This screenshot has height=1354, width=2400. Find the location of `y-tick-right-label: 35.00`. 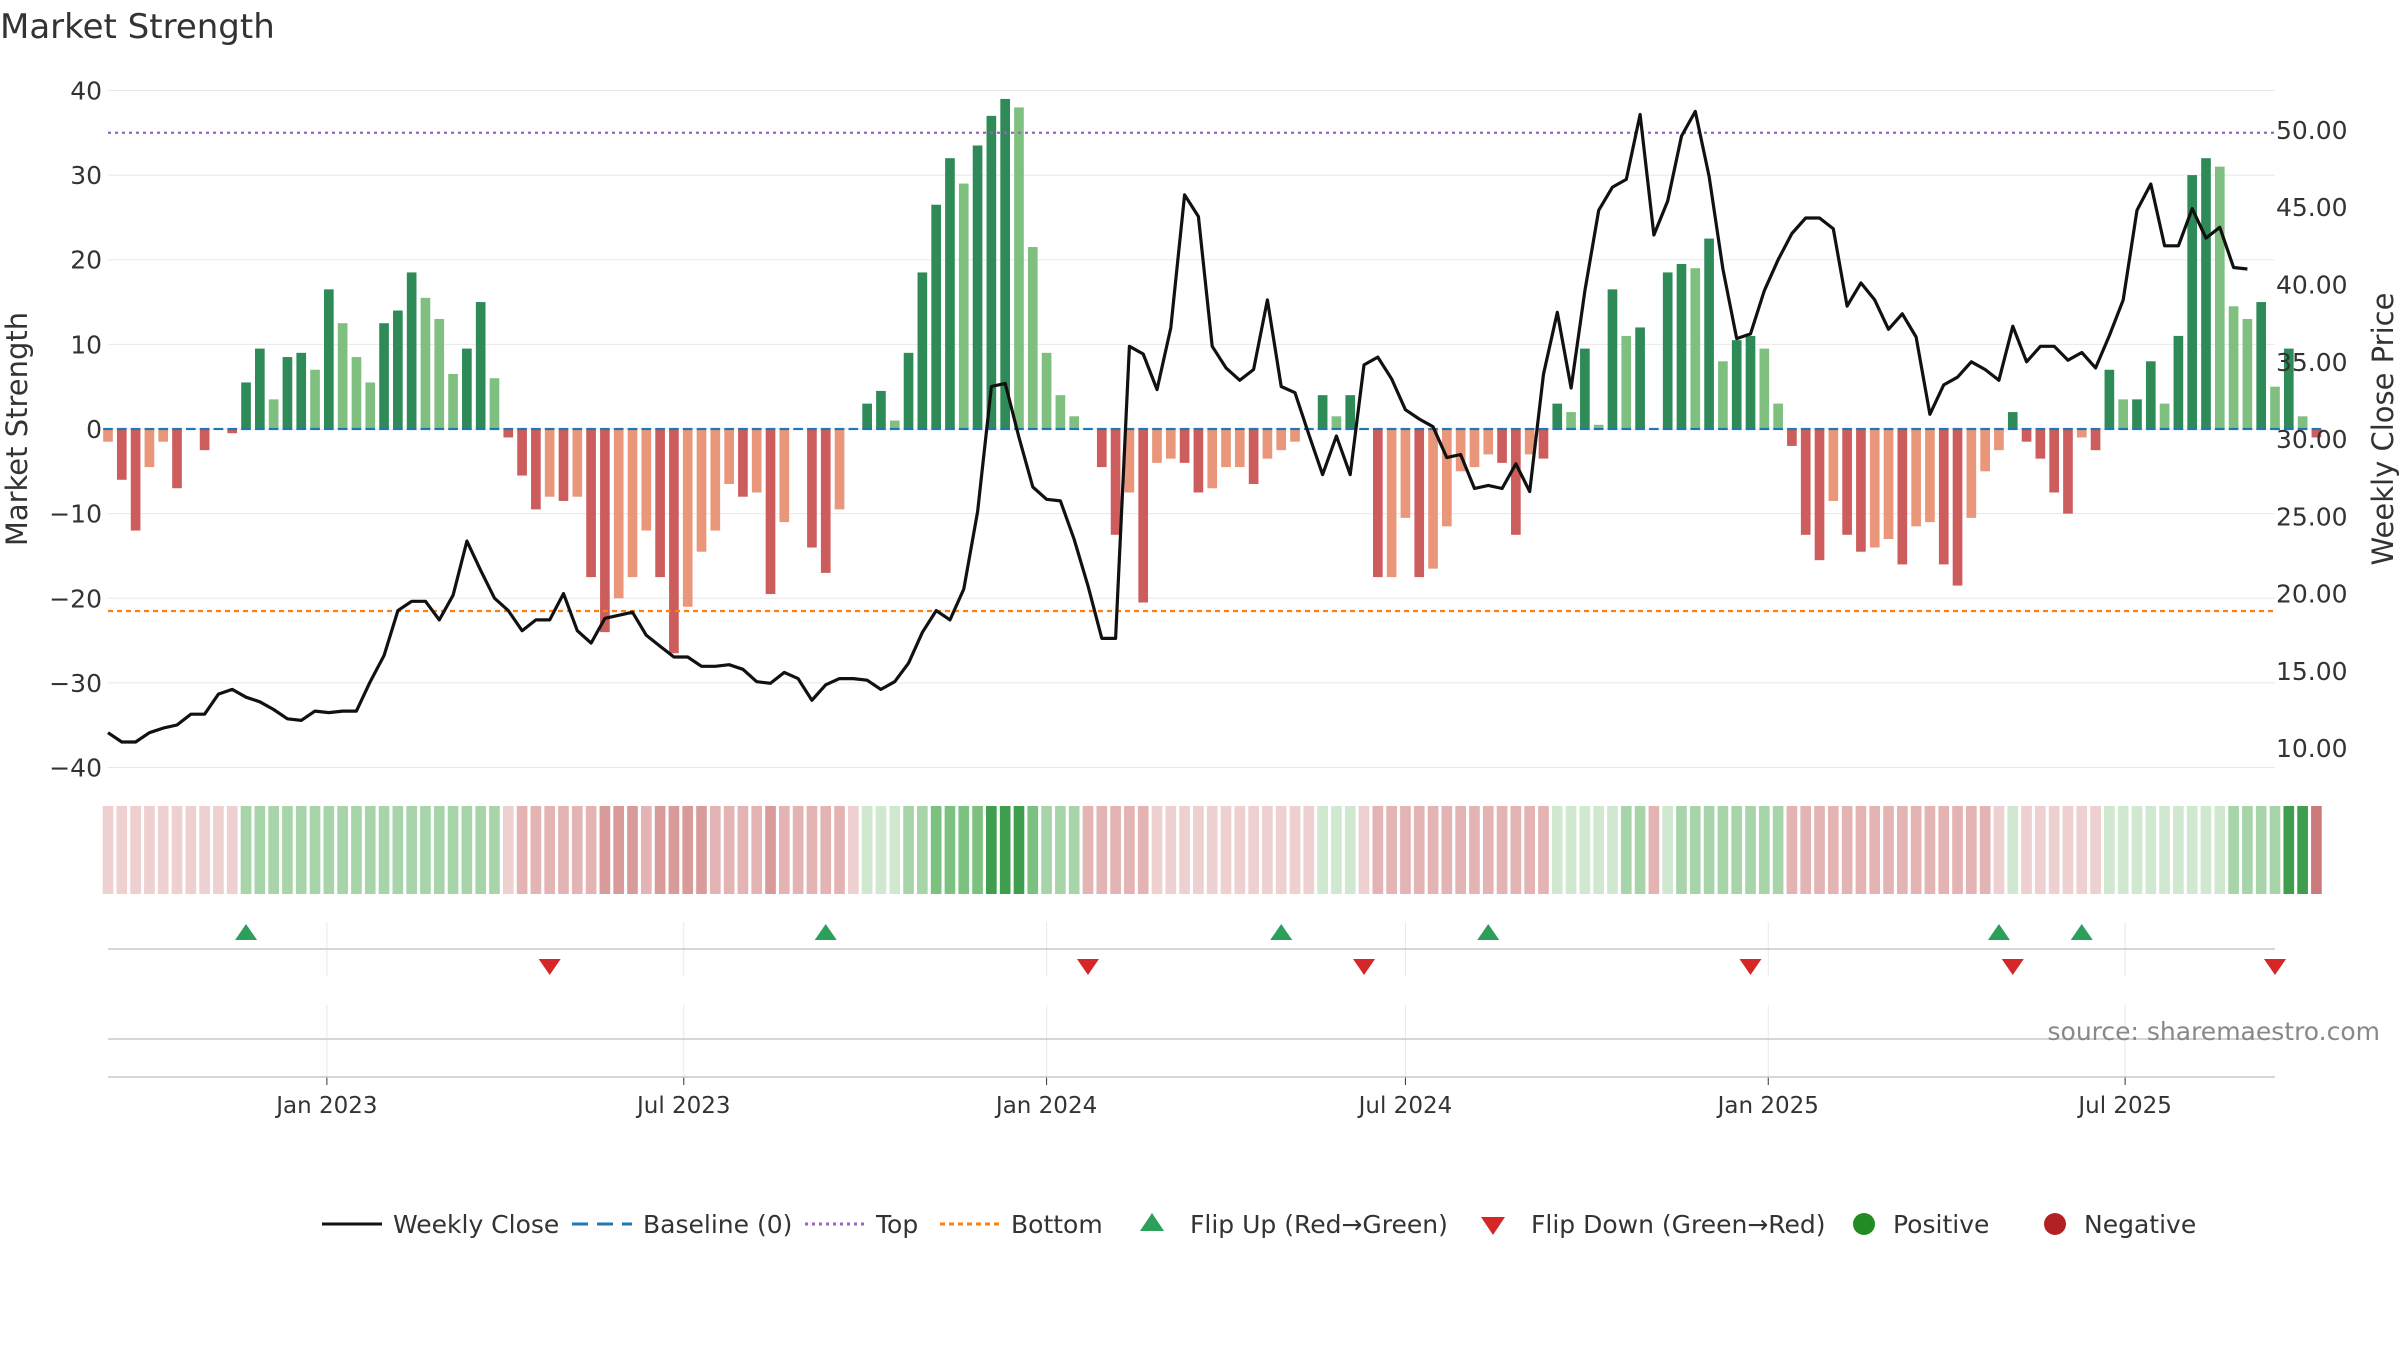

y-tick-right-label: 35.00 is located at coordinates (2312, 362).